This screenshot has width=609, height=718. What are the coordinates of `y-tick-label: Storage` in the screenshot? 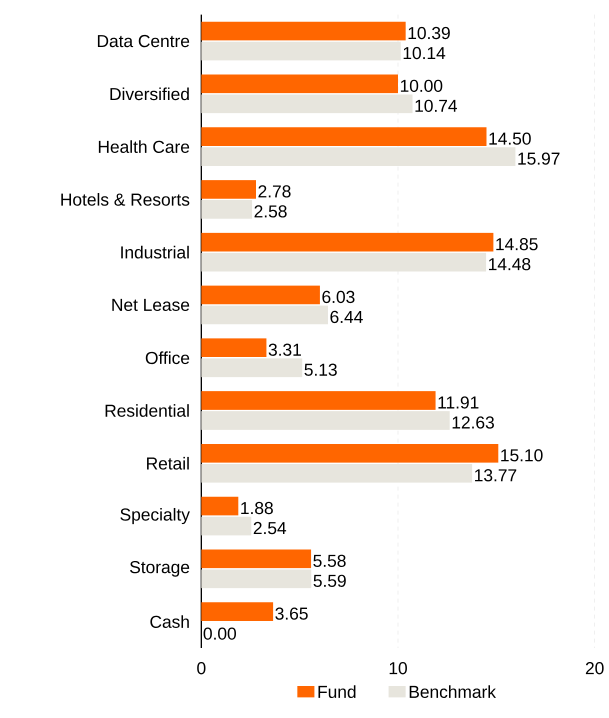 It's located at (160, 568).